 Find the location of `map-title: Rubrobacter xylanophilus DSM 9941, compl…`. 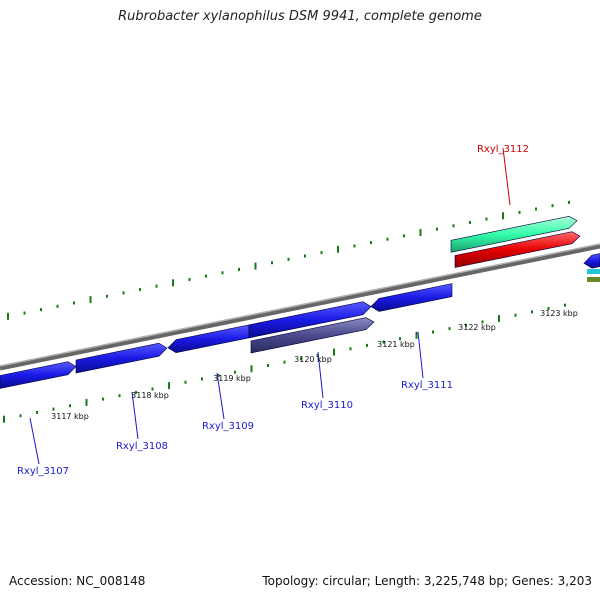

map-title: Rubrobacter xylanophilus DSM 9941, compl… is located at coordinates (300, 16).